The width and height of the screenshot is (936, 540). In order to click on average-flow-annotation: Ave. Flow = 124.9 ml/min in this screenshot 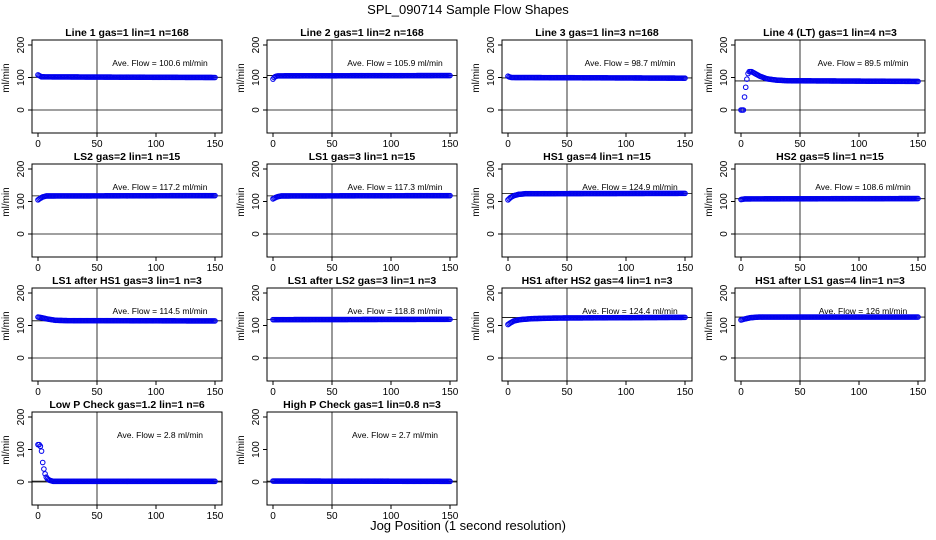, I will do `click(630, 187)`.